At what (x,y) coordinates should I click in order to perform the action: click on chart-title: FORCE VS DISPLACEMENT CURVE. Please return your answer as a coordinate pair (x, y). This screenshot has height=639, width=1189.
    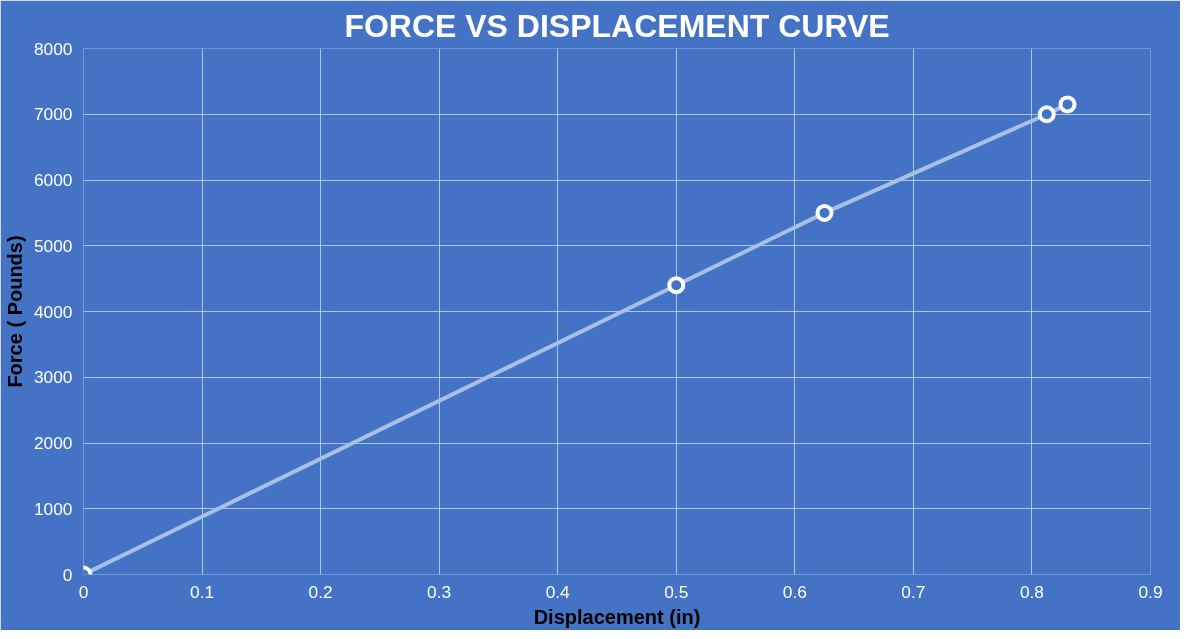
    Looking at the image, I should click on (617, 25).